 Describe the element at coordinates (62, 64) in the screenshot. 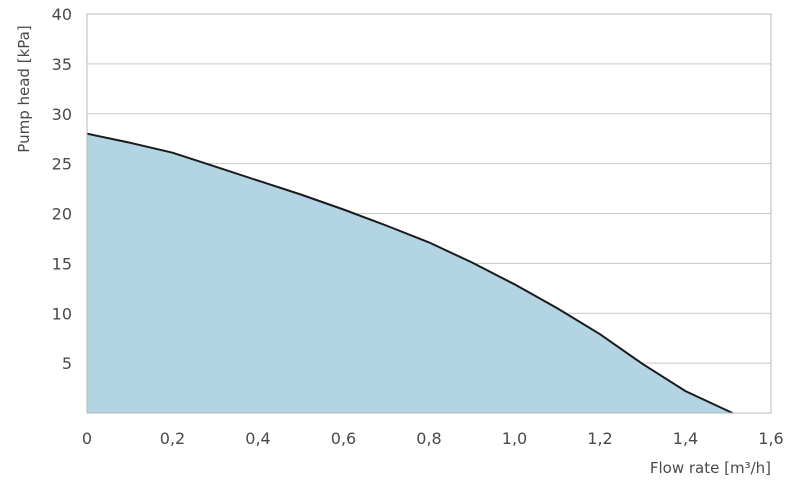

I see `y-tick-label: 35` at that location.